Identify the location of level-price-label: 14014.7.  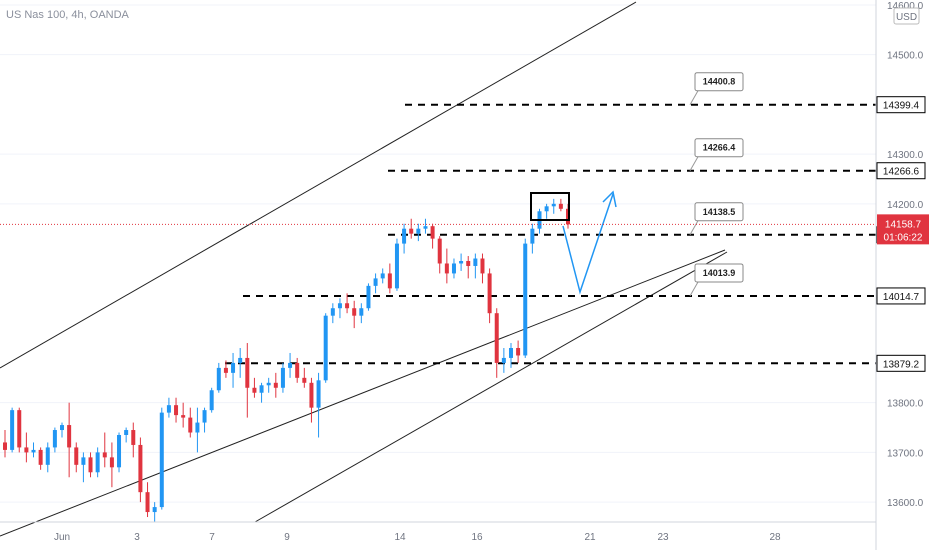
(901, 297).